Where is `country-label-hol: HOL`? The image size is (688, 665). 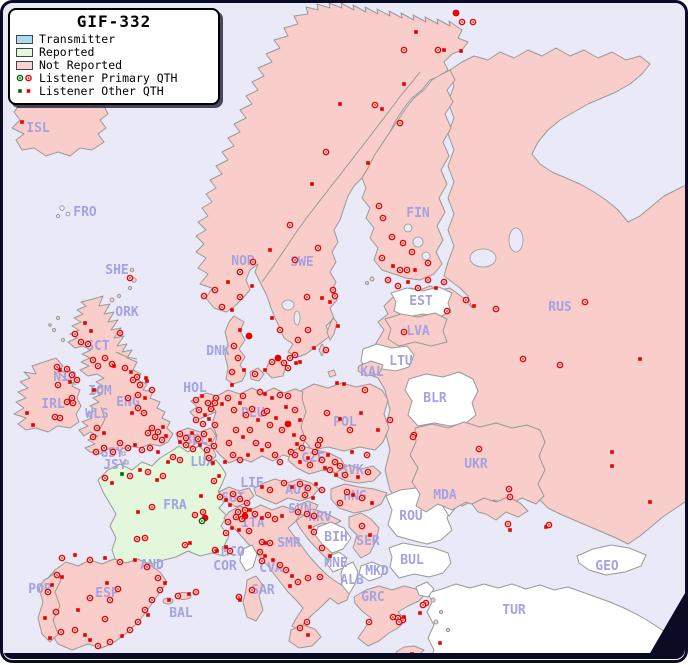 country-label-hol: HOL is located at coordinates (195, 388).